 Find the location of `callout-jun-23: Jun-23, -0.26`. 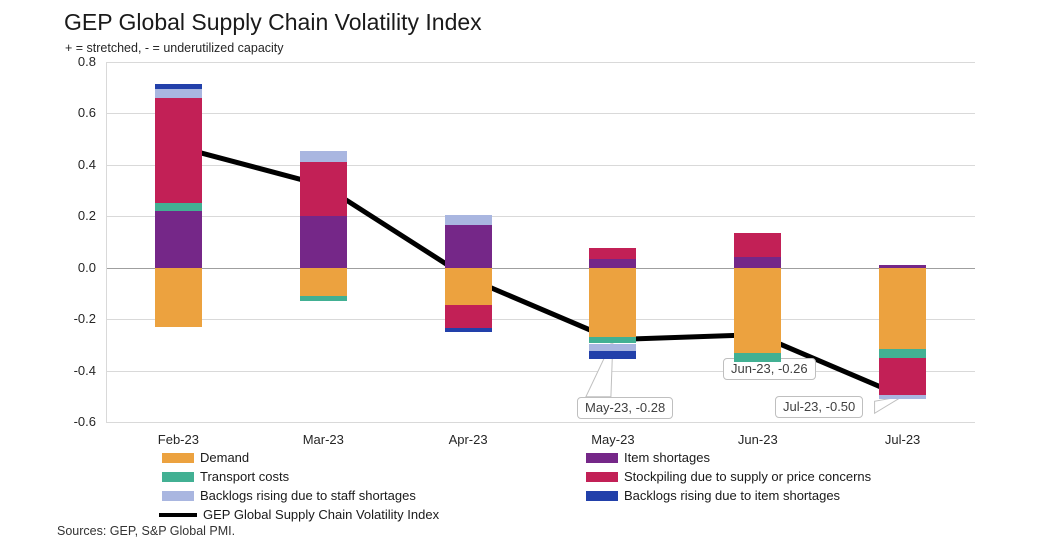

callout-jun-23: Jun-23, -0.26 is located at coordinates (769, 369).